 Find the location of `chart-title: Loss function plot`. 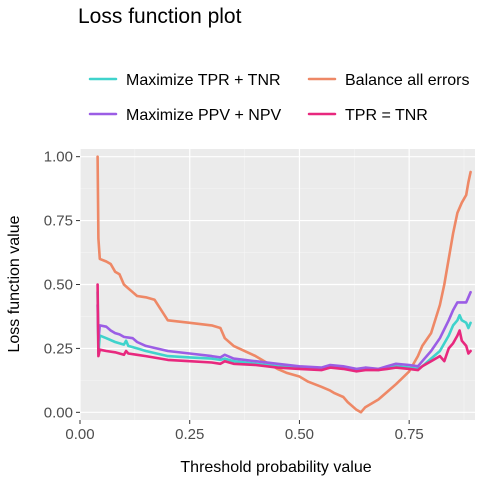

chart-title: Loss function plot is located at coordinates (160, 16).